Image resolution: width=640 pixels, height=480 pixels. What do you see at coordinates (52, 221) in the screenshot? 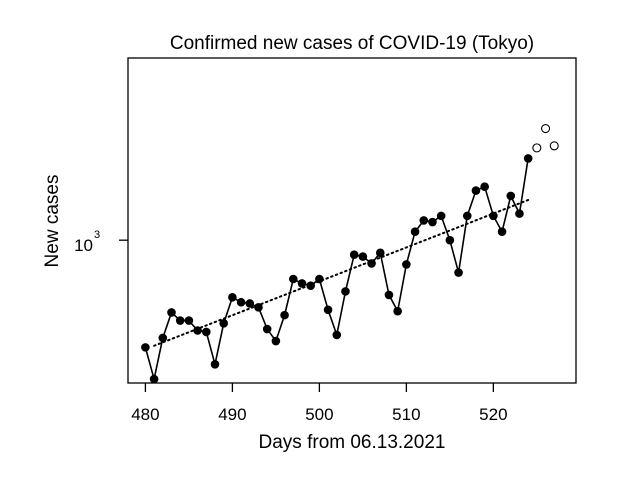
I see `y-axis-label: New cases` at bounding box center [52, 221].